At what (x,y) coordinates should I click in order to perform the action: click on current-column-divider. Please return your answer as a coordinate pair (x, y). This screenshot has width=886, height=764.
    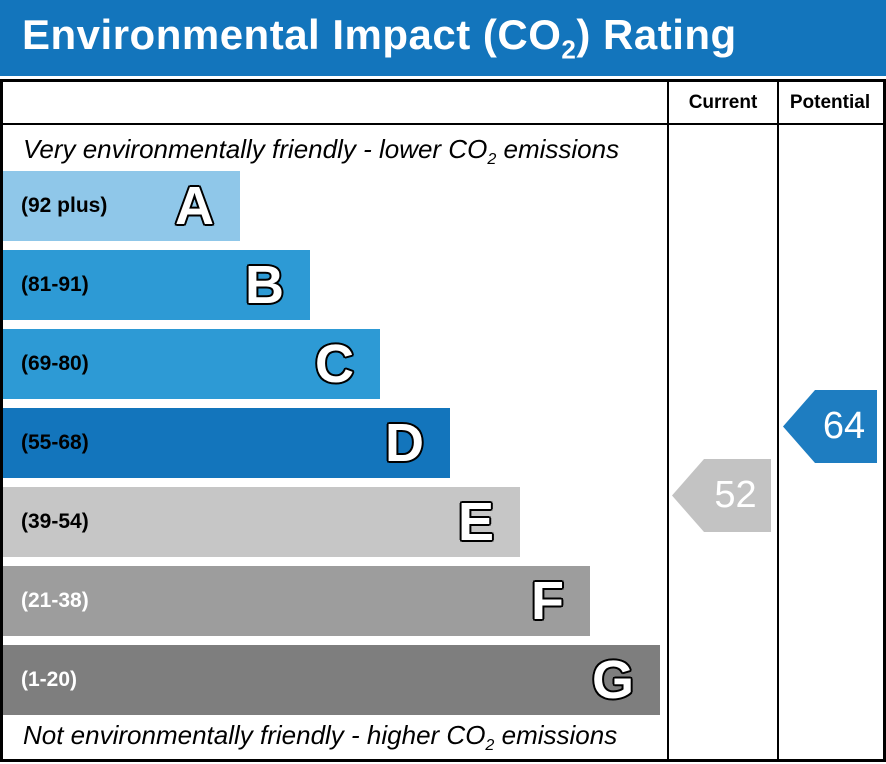
    Looking at the image, I should click on (668, 420).